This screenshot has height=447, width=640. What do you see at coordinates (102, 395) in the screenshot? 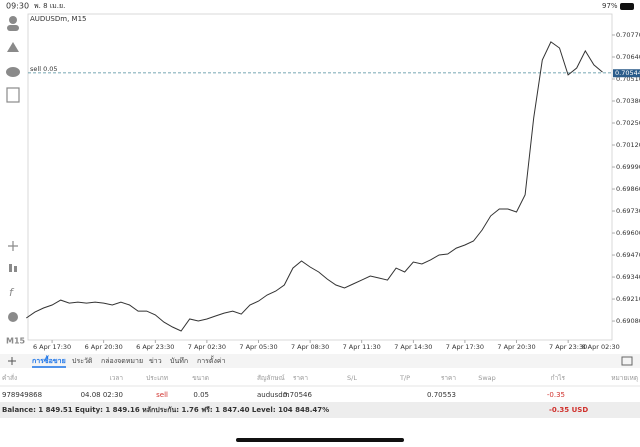
I see `table-cell: 04.08 02:30` at bounding box center [102, 395].